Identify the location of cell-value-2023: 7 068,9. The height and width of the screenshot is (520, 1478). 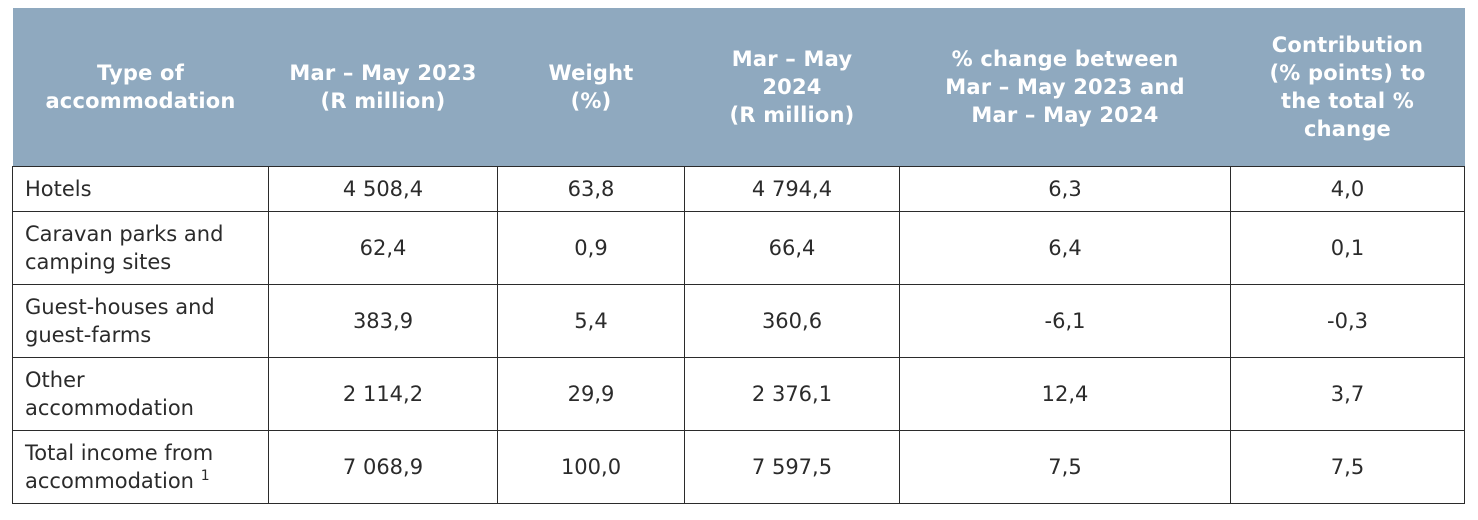
(383, 467).